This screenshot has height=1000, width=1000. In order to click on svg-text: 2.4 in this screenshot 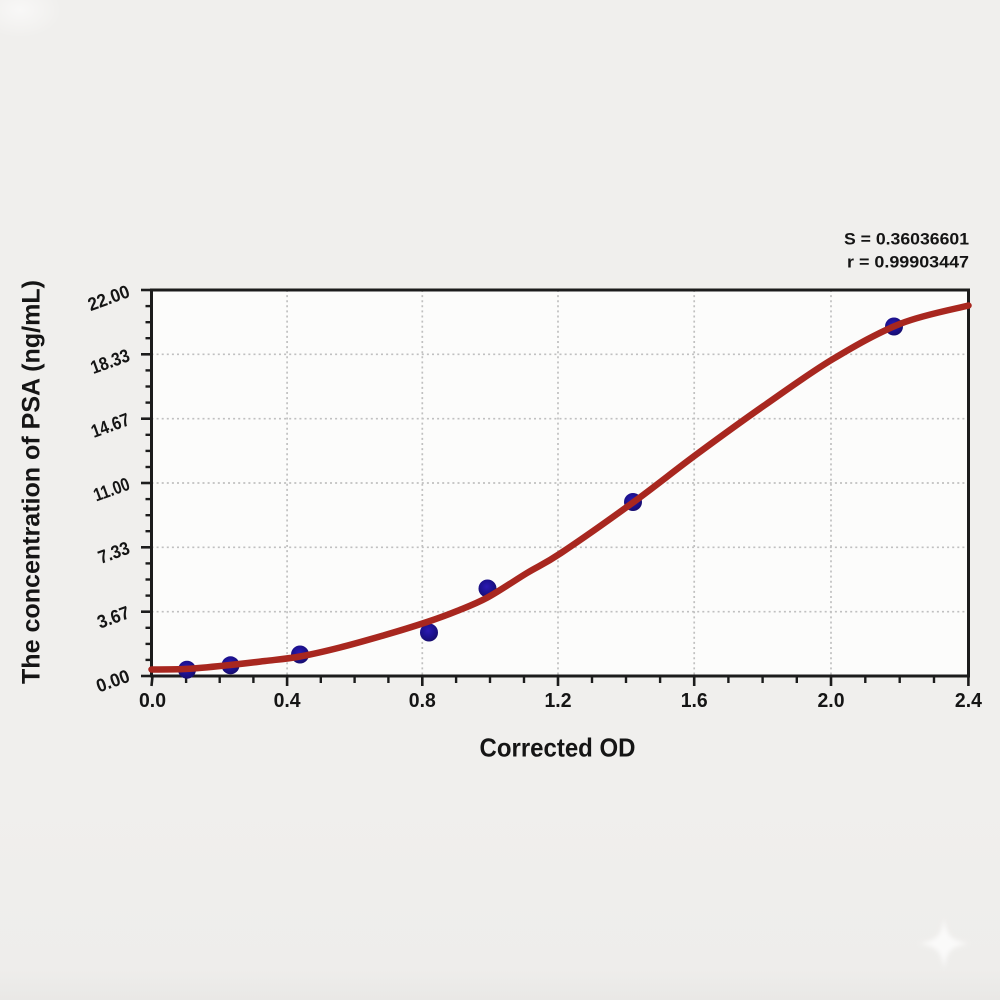, I will do `click(969, 701)`.